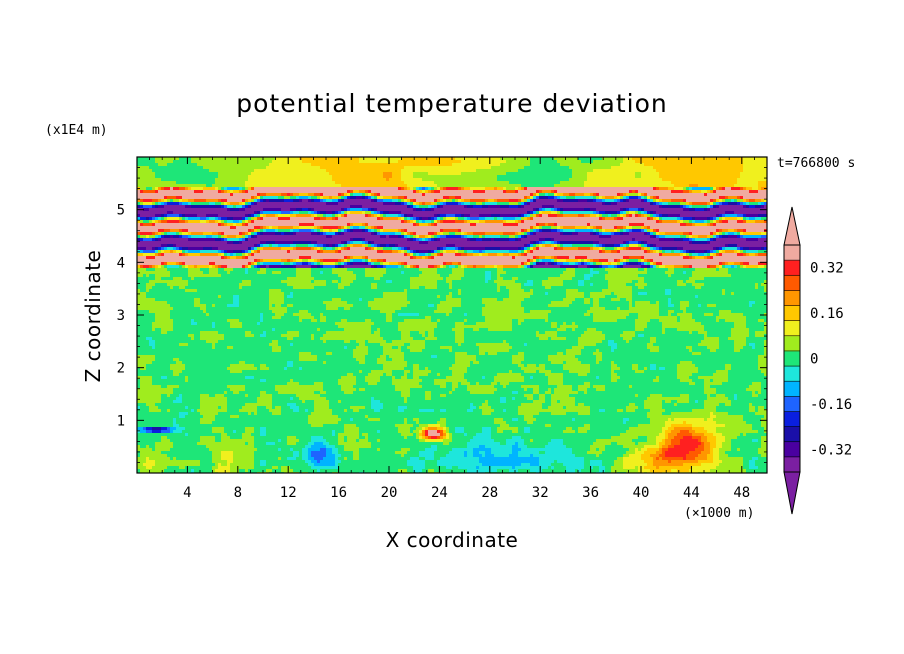 The width and height of the screenshot is (904, 654). Describe the element at coordinates (187, 493) in the screenshot. I see `x-tick-label: 4` at that location.